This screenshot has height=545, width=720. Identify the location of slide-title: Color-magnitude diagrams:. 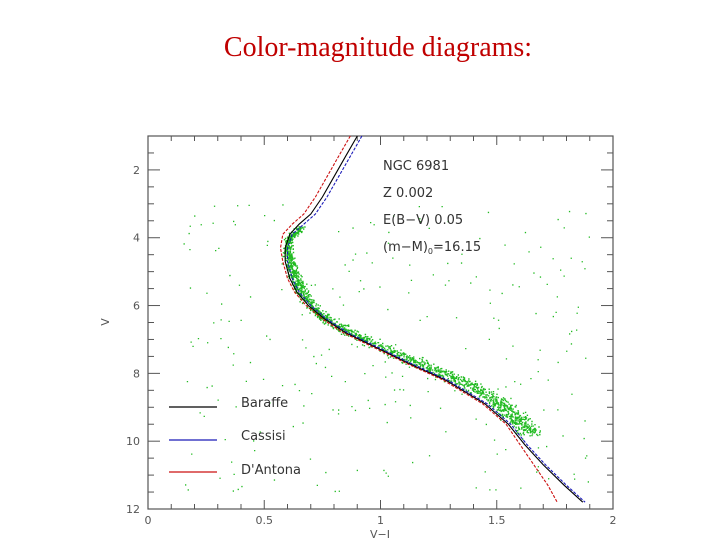
(378, 47).